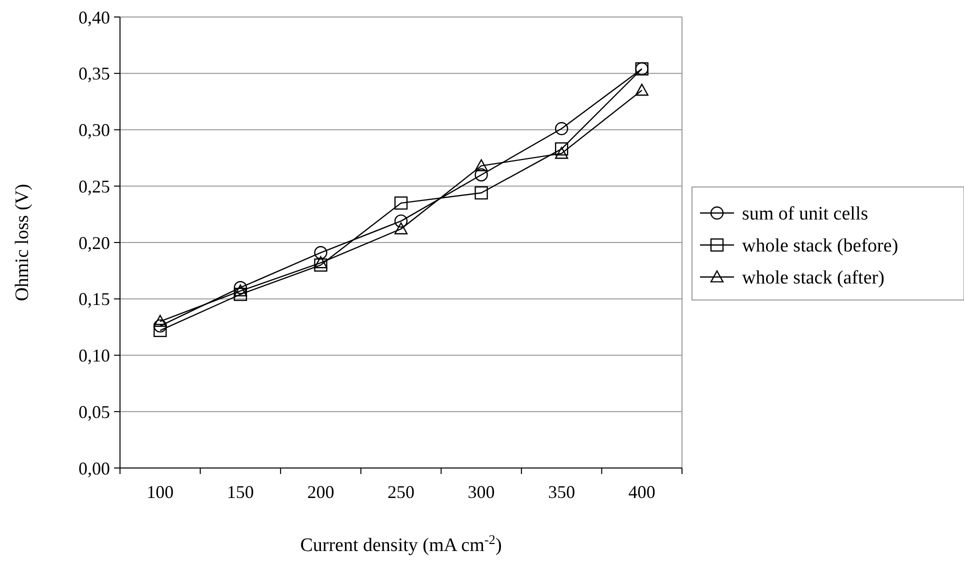 Image resolution: width=964 pixels, height=571 pixels. What do you see at coordinates (320, 492) in the screenshot?
I see `x-tick-label: 200` at bounding box center [320, 492].